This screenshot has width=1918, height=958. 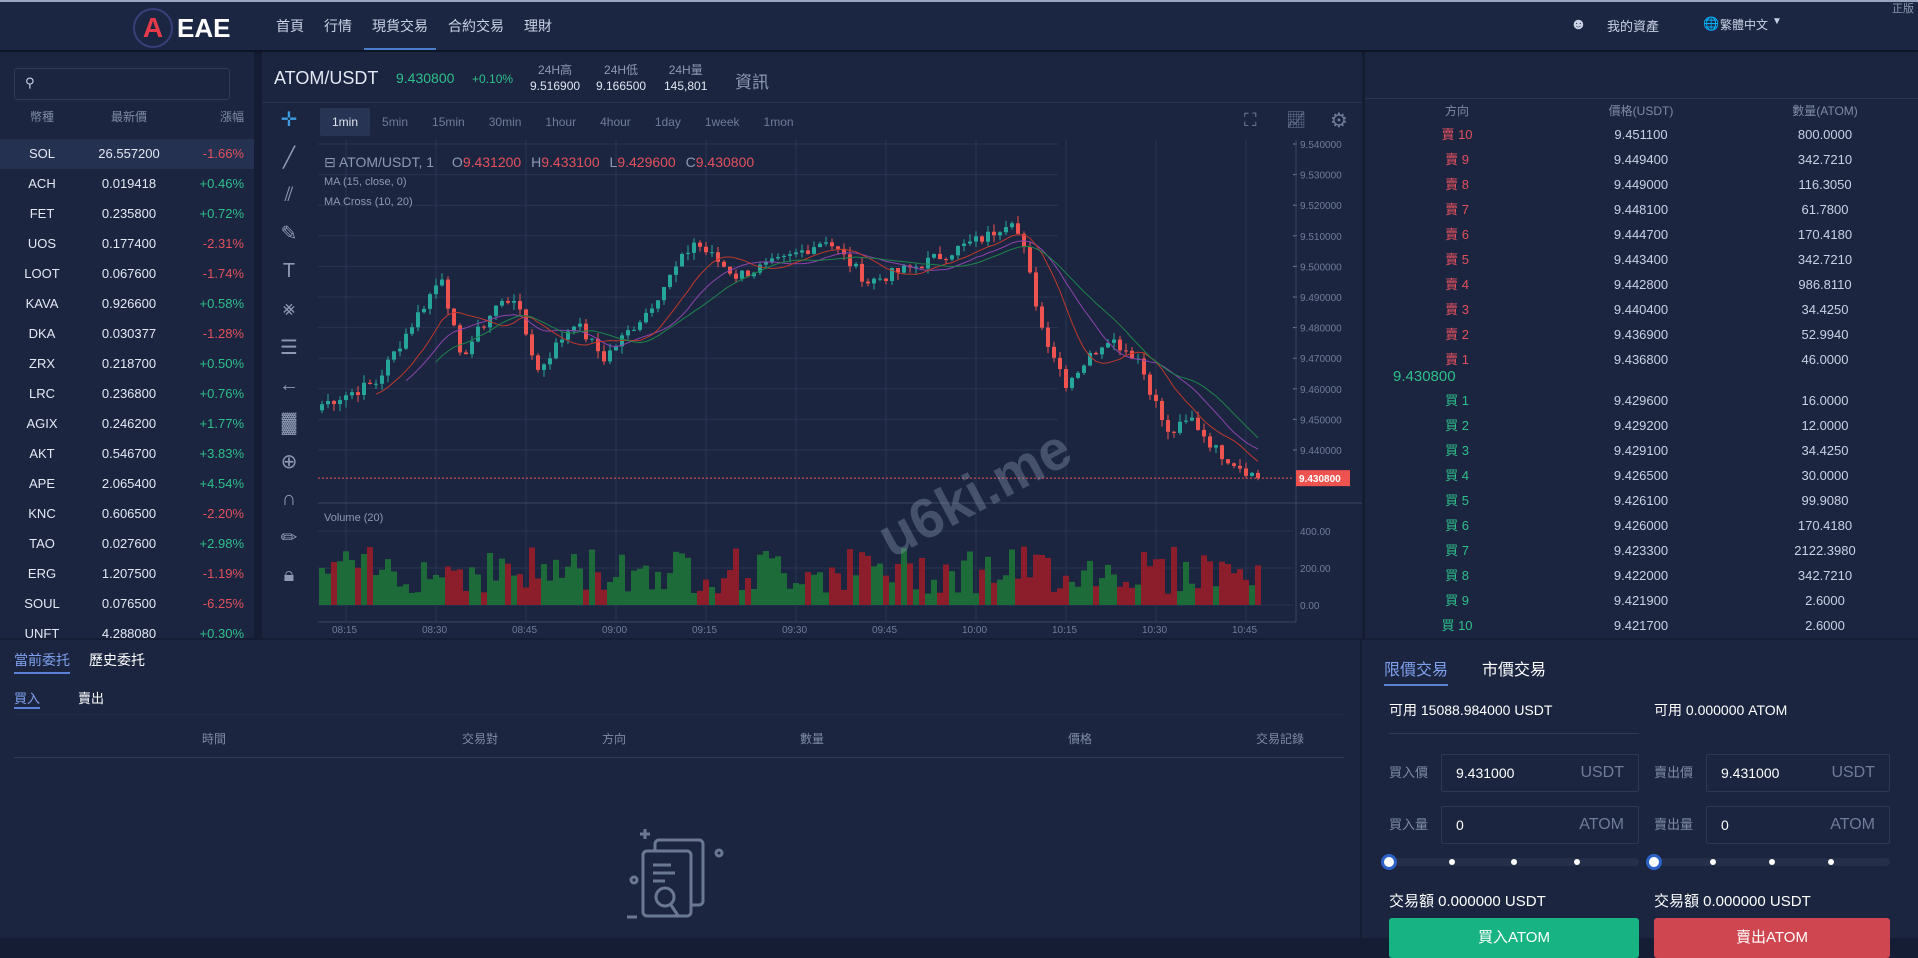 What do you see at coordinates (1416, 671) in the screenshot?
I see `tab-limit-order: 限價交易` at bounding box center [1416, 671].